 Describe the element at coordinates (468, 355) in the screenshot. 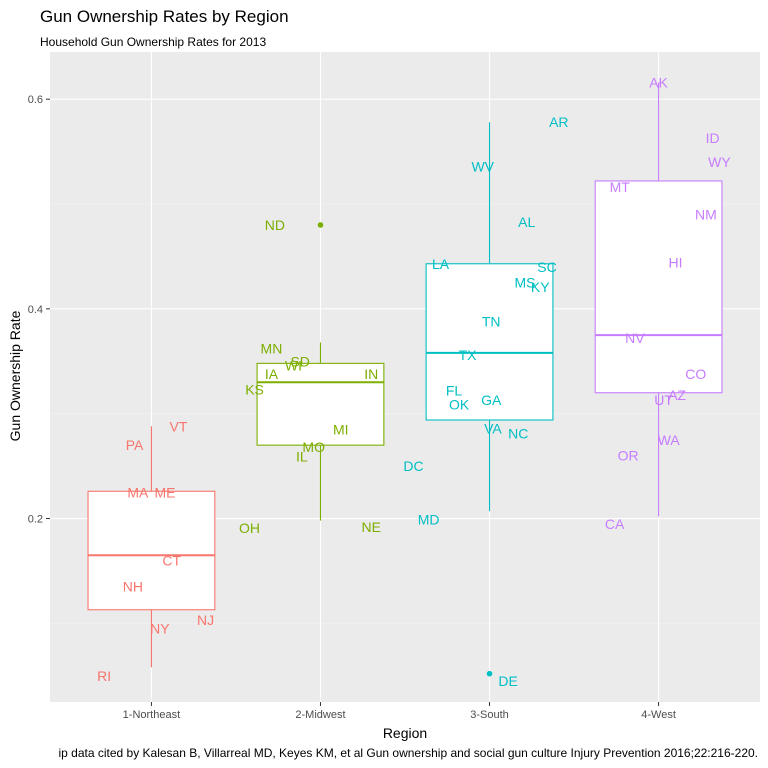

I see `state-label-TX: TX` at that location.